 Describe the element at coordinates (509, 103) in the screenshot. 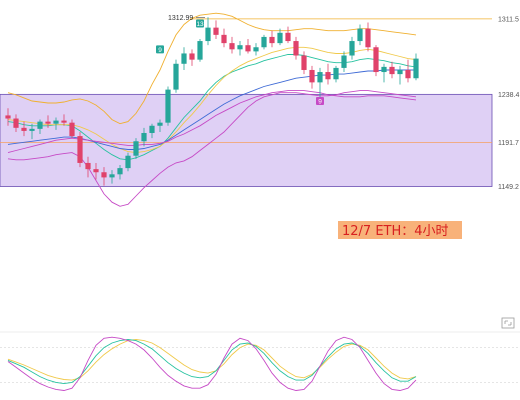

I see `price-axis-labels: 1311.5 1238.4 1191.7 1149.2` at that location.